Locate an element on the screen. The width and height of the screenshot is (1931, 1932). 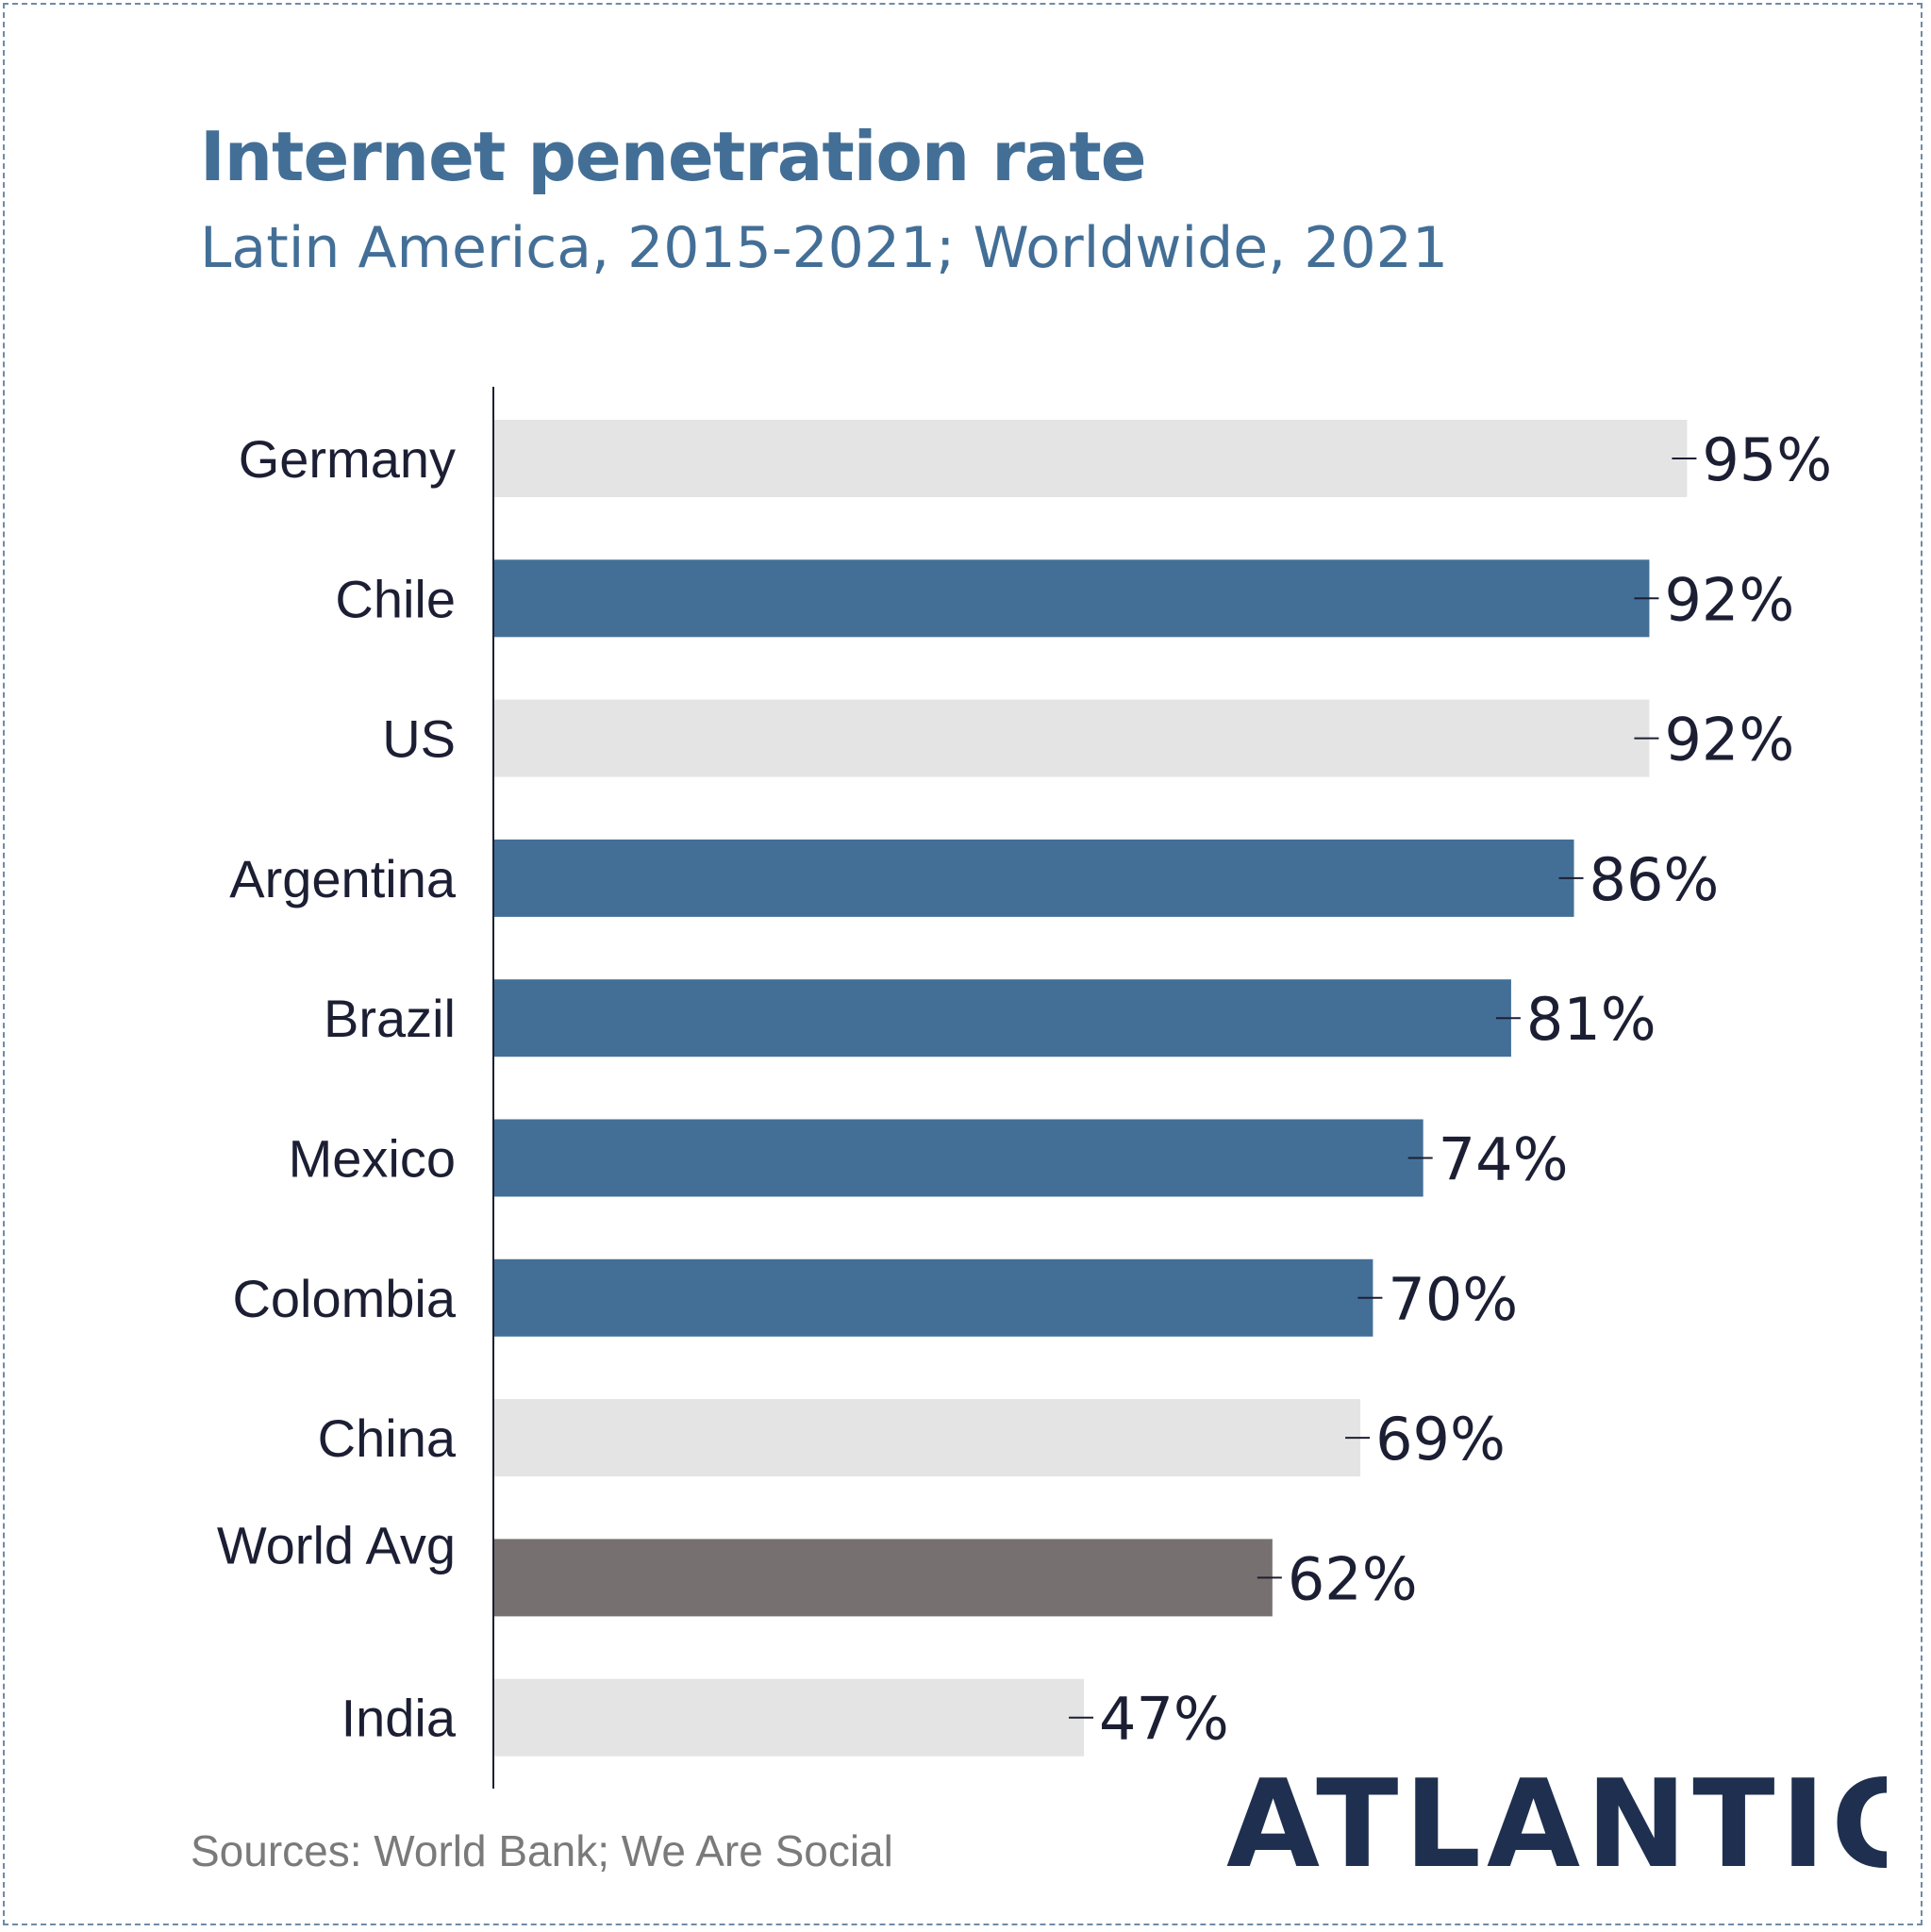
value-label-india: 47% is located at coordinates (1164, 1719).